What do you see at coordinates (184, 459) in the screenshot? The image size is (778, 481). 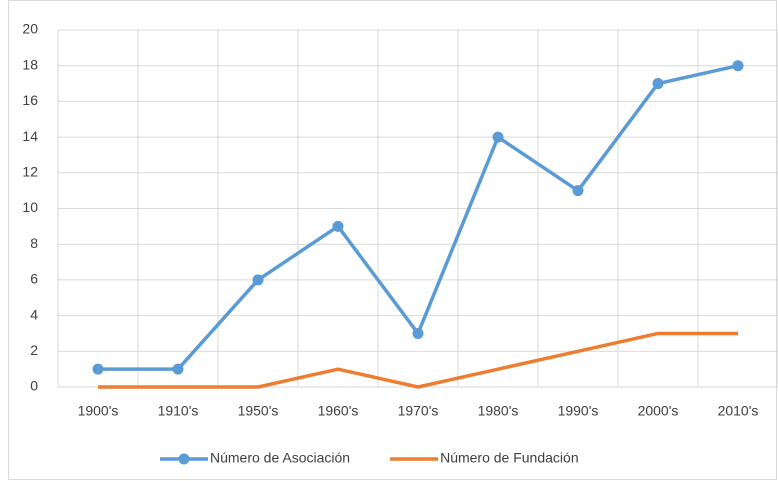 I see `legend-marker` at bounding box center [184, 459].